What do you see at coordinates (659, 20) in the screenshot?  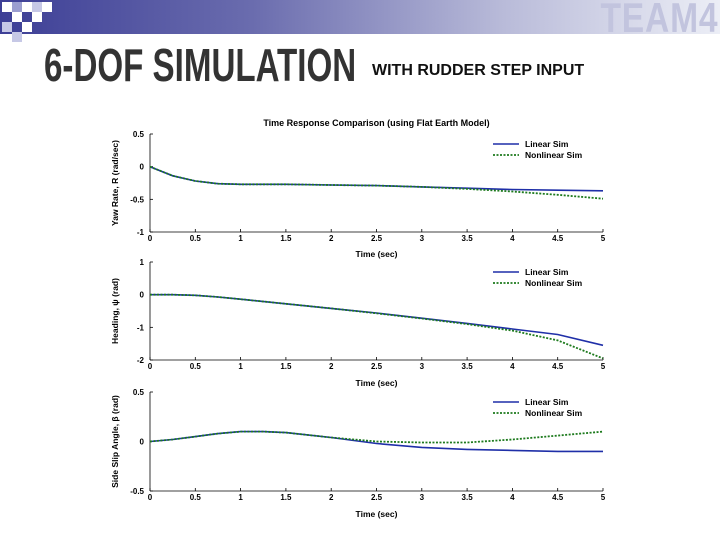 I see `team-label: TEAM4` at bounding box center [659, 20].